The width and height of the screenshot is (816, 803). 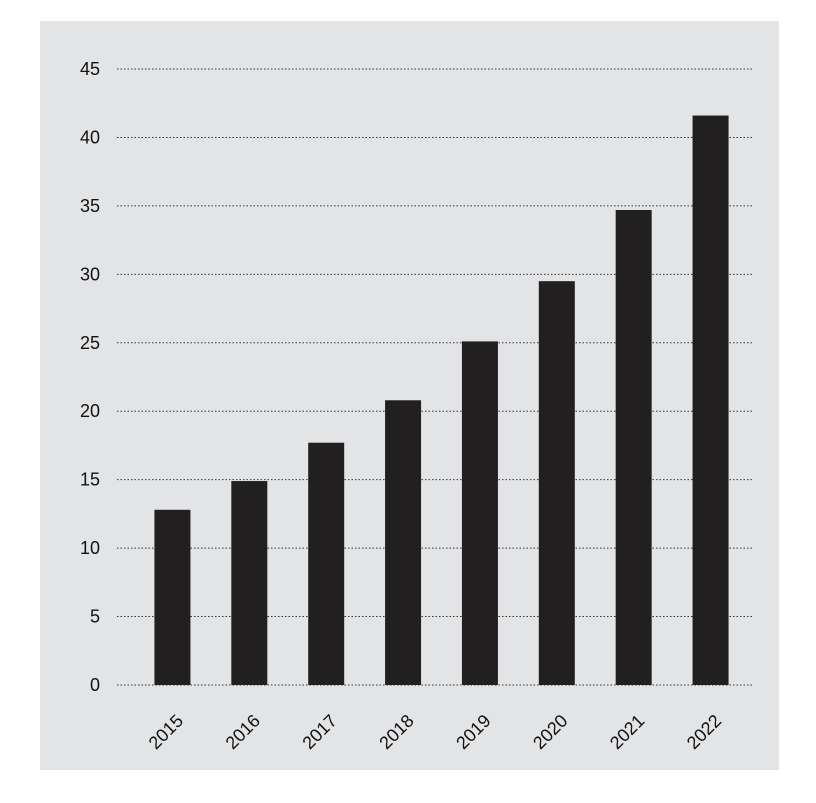 What do you see at coordinates (479, 513) in the screenshot?
I see `bar-2019` at bounding box center [479, 513].